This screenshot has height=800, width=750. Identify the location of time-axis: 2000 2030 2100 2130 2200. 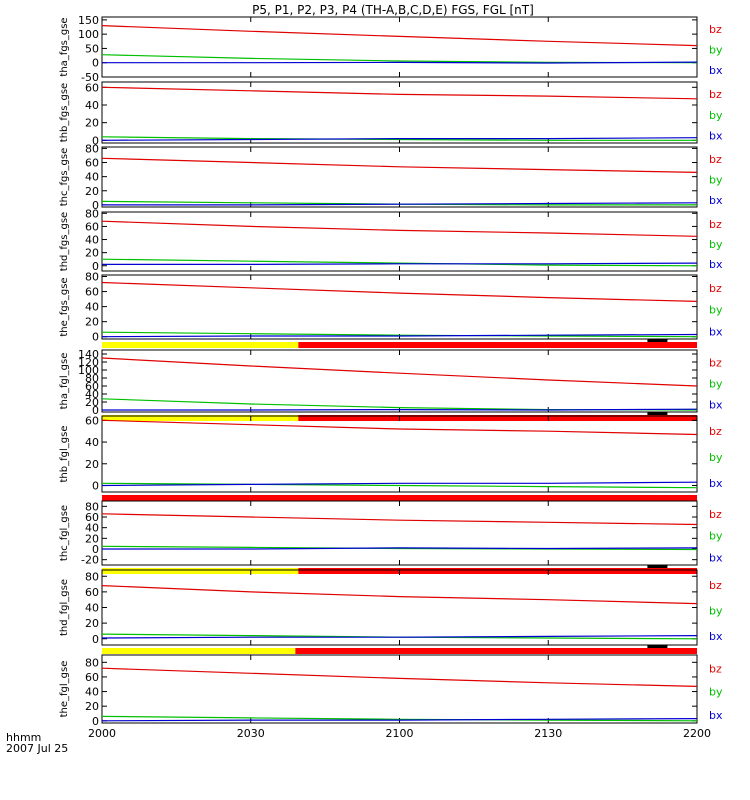
(399, 733).